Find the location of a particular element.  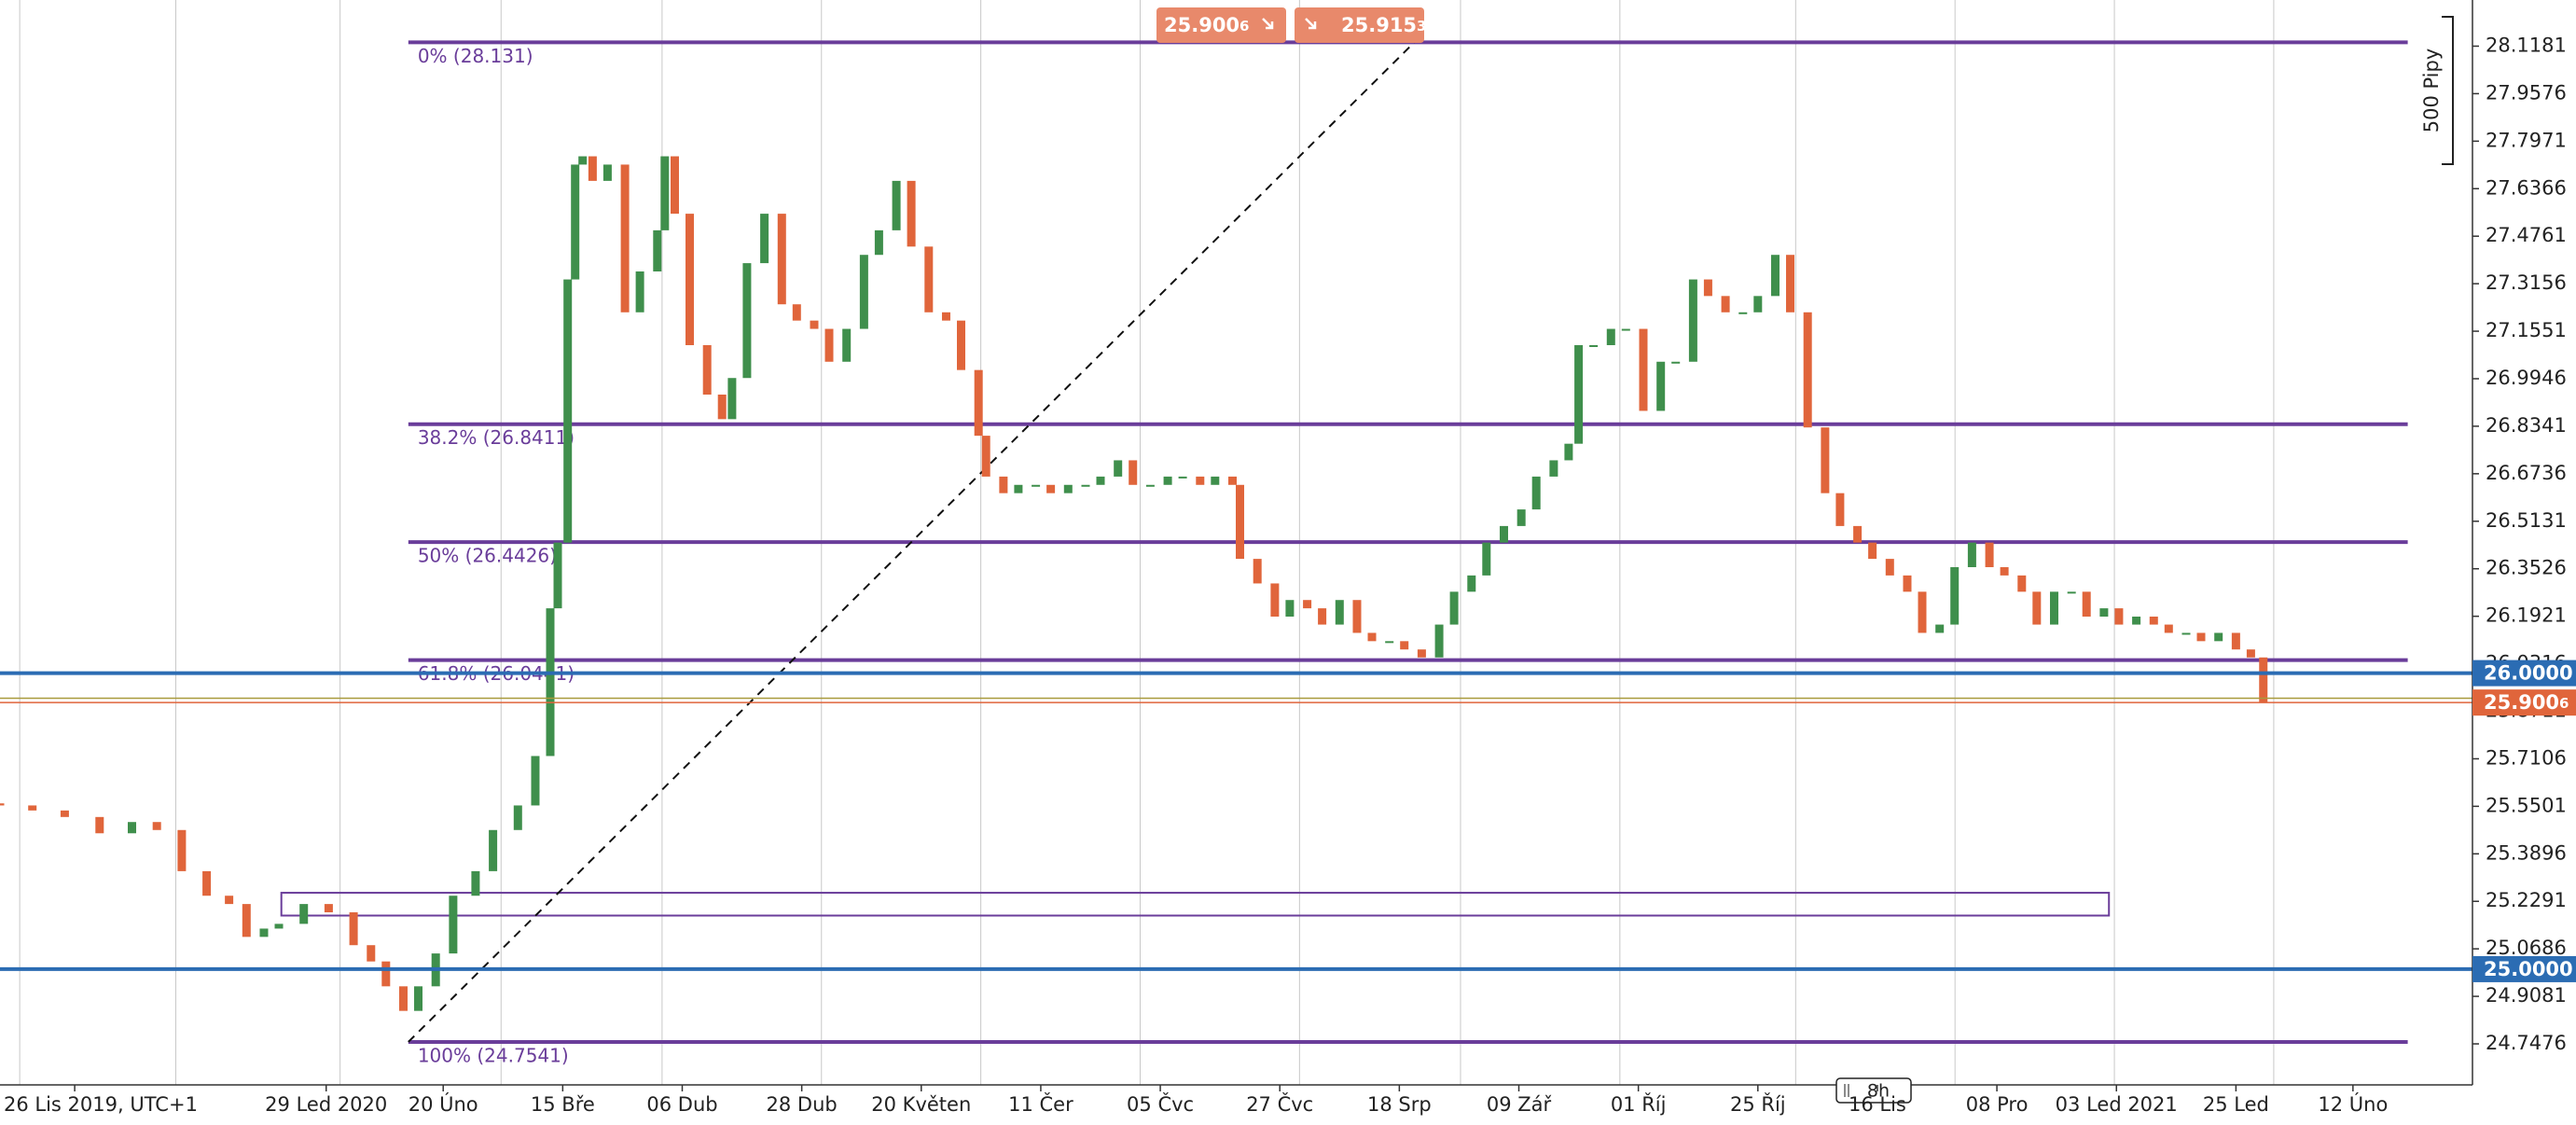

bid-price-pip: 6 is located at coordinates (1244, 27).